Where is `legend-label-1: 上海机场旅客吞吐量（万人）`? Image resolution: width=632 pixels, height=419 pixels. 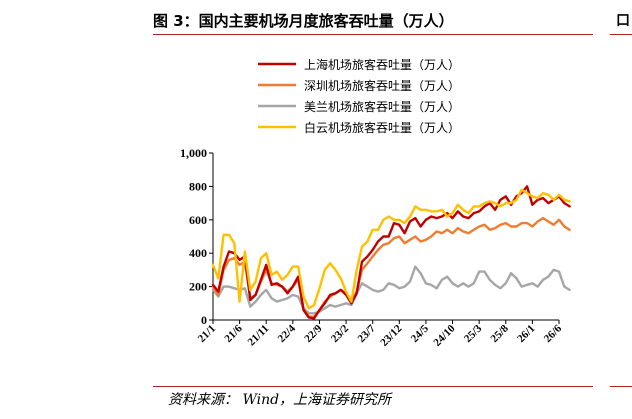 legend-label-1: 上海机场旅客吞吐量（万人） is located at coordinates (382, 64).